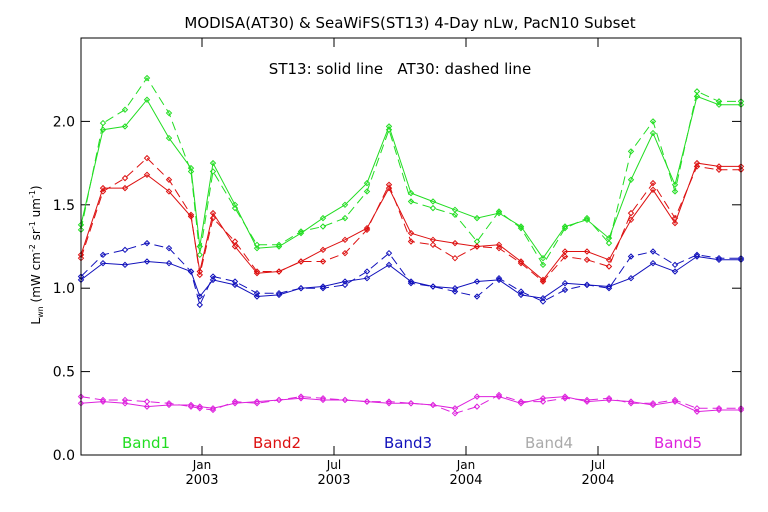 The width and height of the screenshot is (768, 512). I want to click on y-label-sr: sr, so click(36, 236).